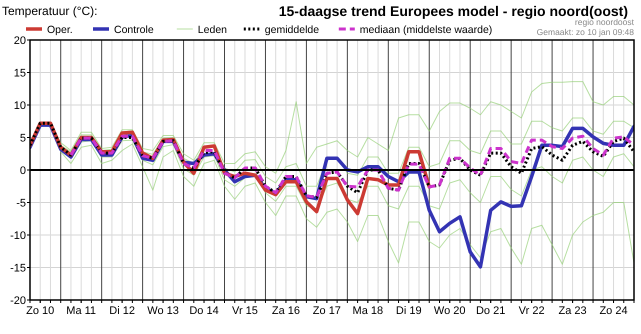 The height and width of the screenshot is (334, 641). Describe the element at coordinates (134, 30) in the screenshot. I see `legend-label: Controle` at that location.